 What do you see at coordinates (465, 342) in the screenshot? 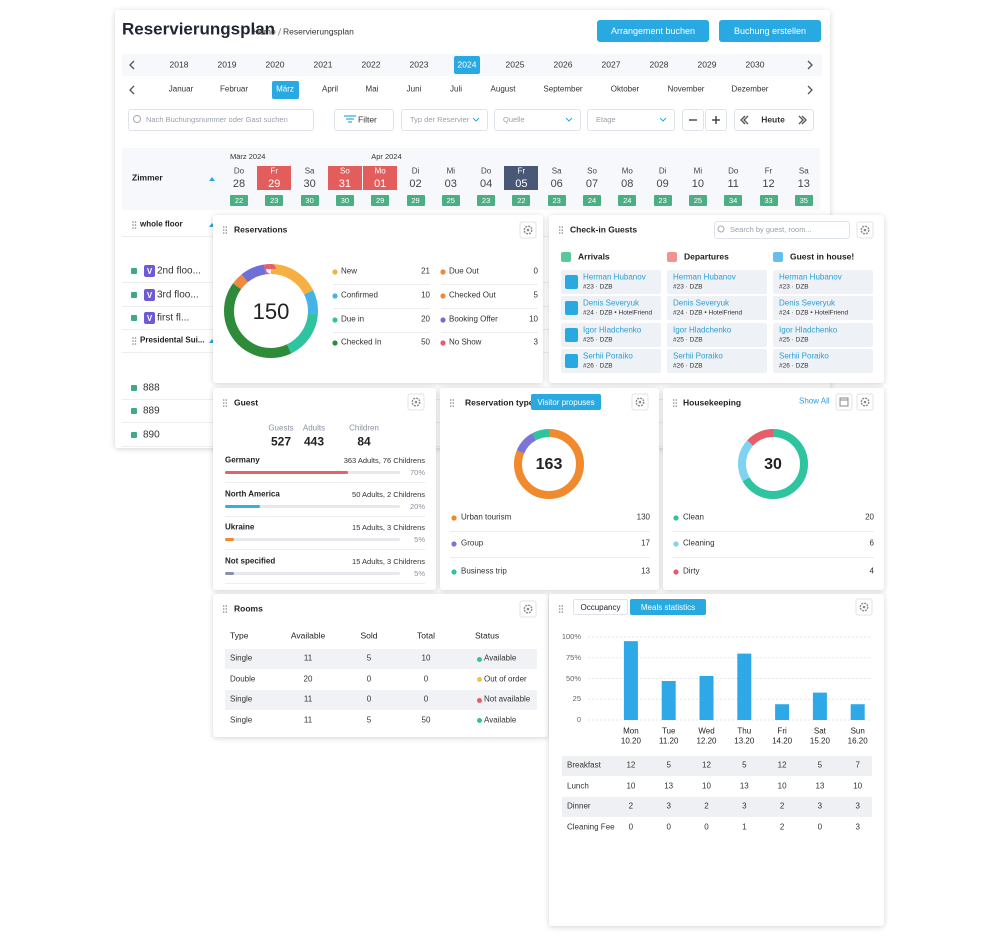
I see `legend-label: No Show` at bounding box center [465, 342].